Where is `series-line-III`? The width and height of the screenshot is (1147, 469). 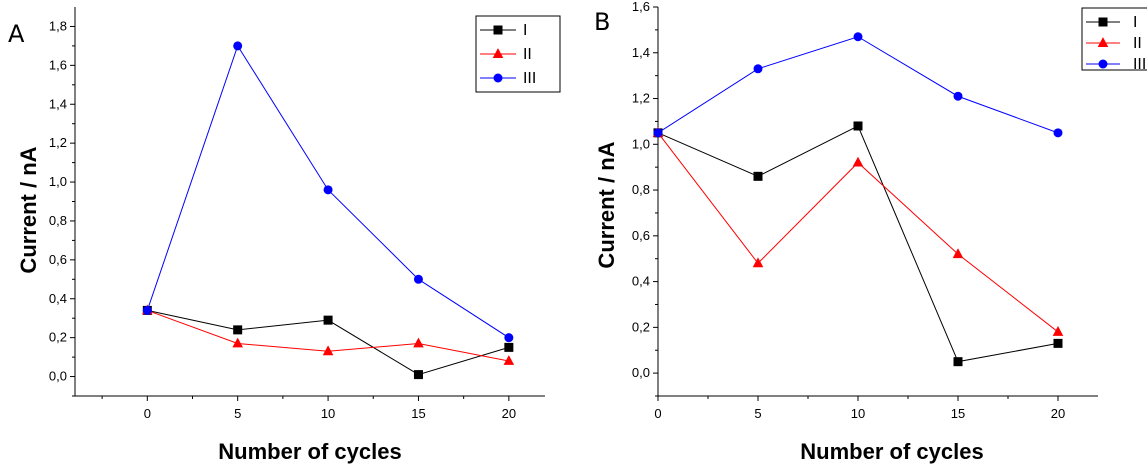 series-line-III is located at coordinates (858, 85).